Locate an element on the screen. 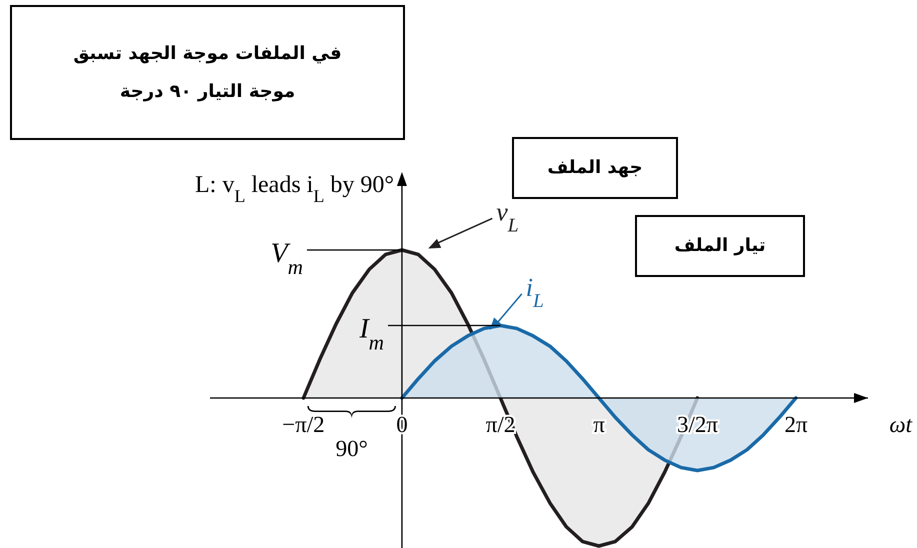 The image size is (917, 548). annotation: 90° is located at coordinates (352, 448).